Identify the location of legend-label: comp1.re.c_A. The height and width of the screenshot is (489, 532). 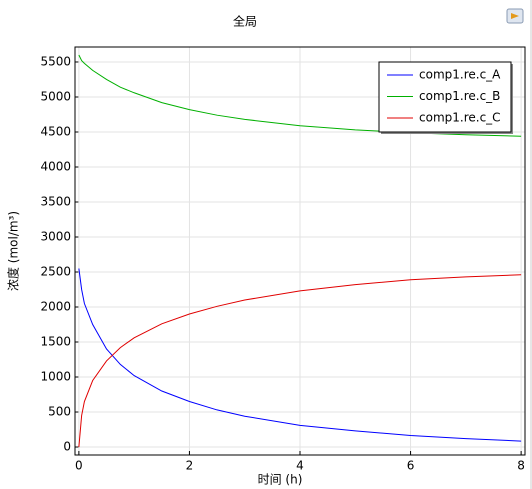
(460, 75).